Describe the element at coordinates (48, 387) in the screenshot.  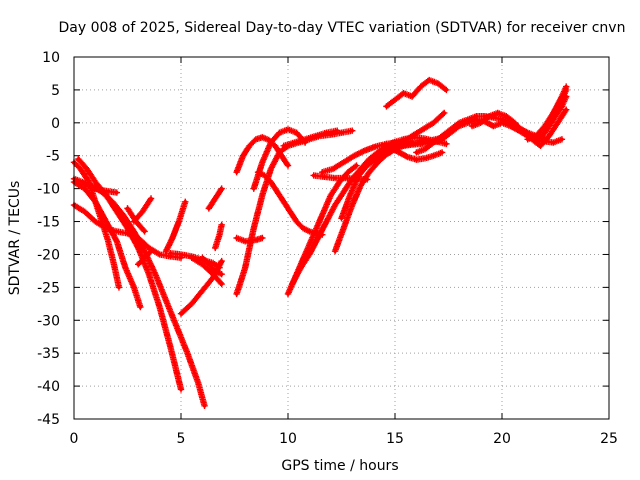
I see `y-tick-label: -40` at that location.